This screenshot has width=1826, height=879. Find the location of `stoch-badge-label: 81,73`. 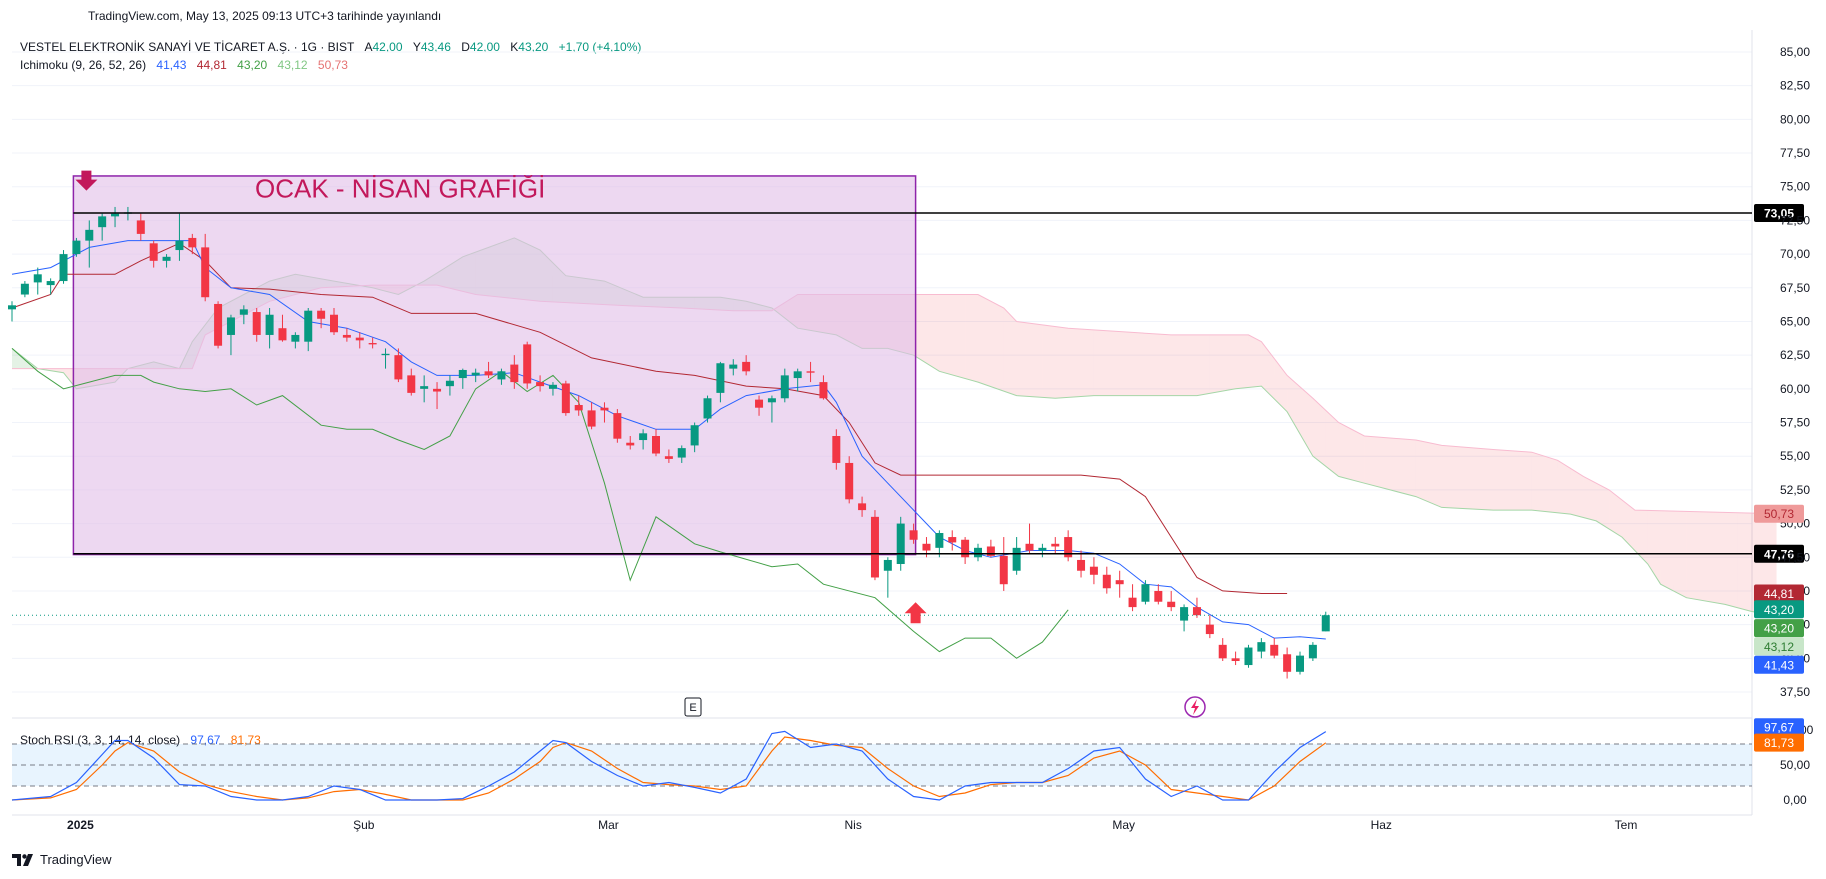

stoch-badge-label: 81,73 is located at coordinates (1779, 743).